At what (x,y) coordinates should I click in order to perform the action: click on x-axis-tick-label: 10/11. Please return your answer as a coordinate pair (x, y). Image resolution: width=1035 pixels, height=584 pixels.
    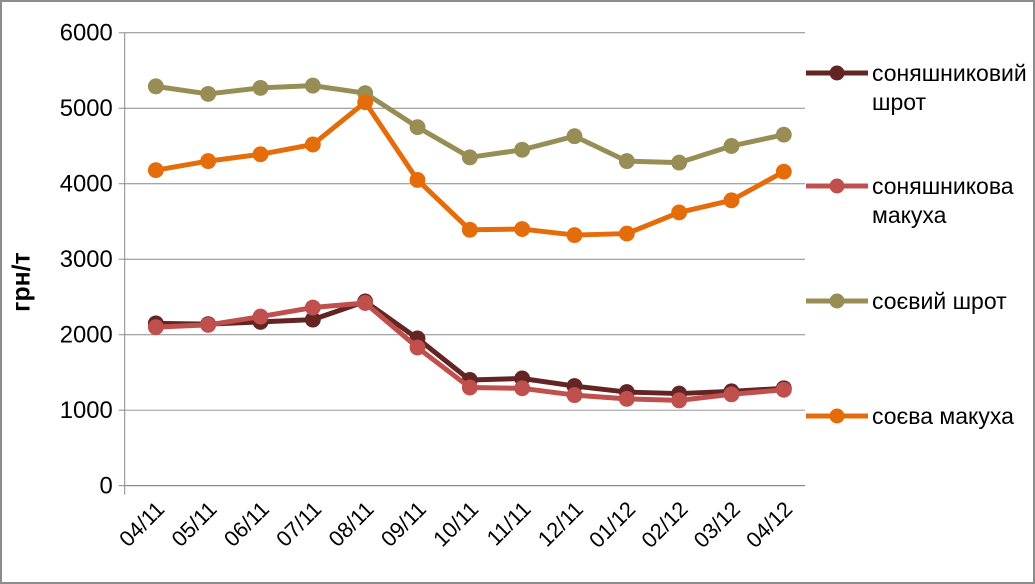
    Looking at the image, I should click on (455, 523).